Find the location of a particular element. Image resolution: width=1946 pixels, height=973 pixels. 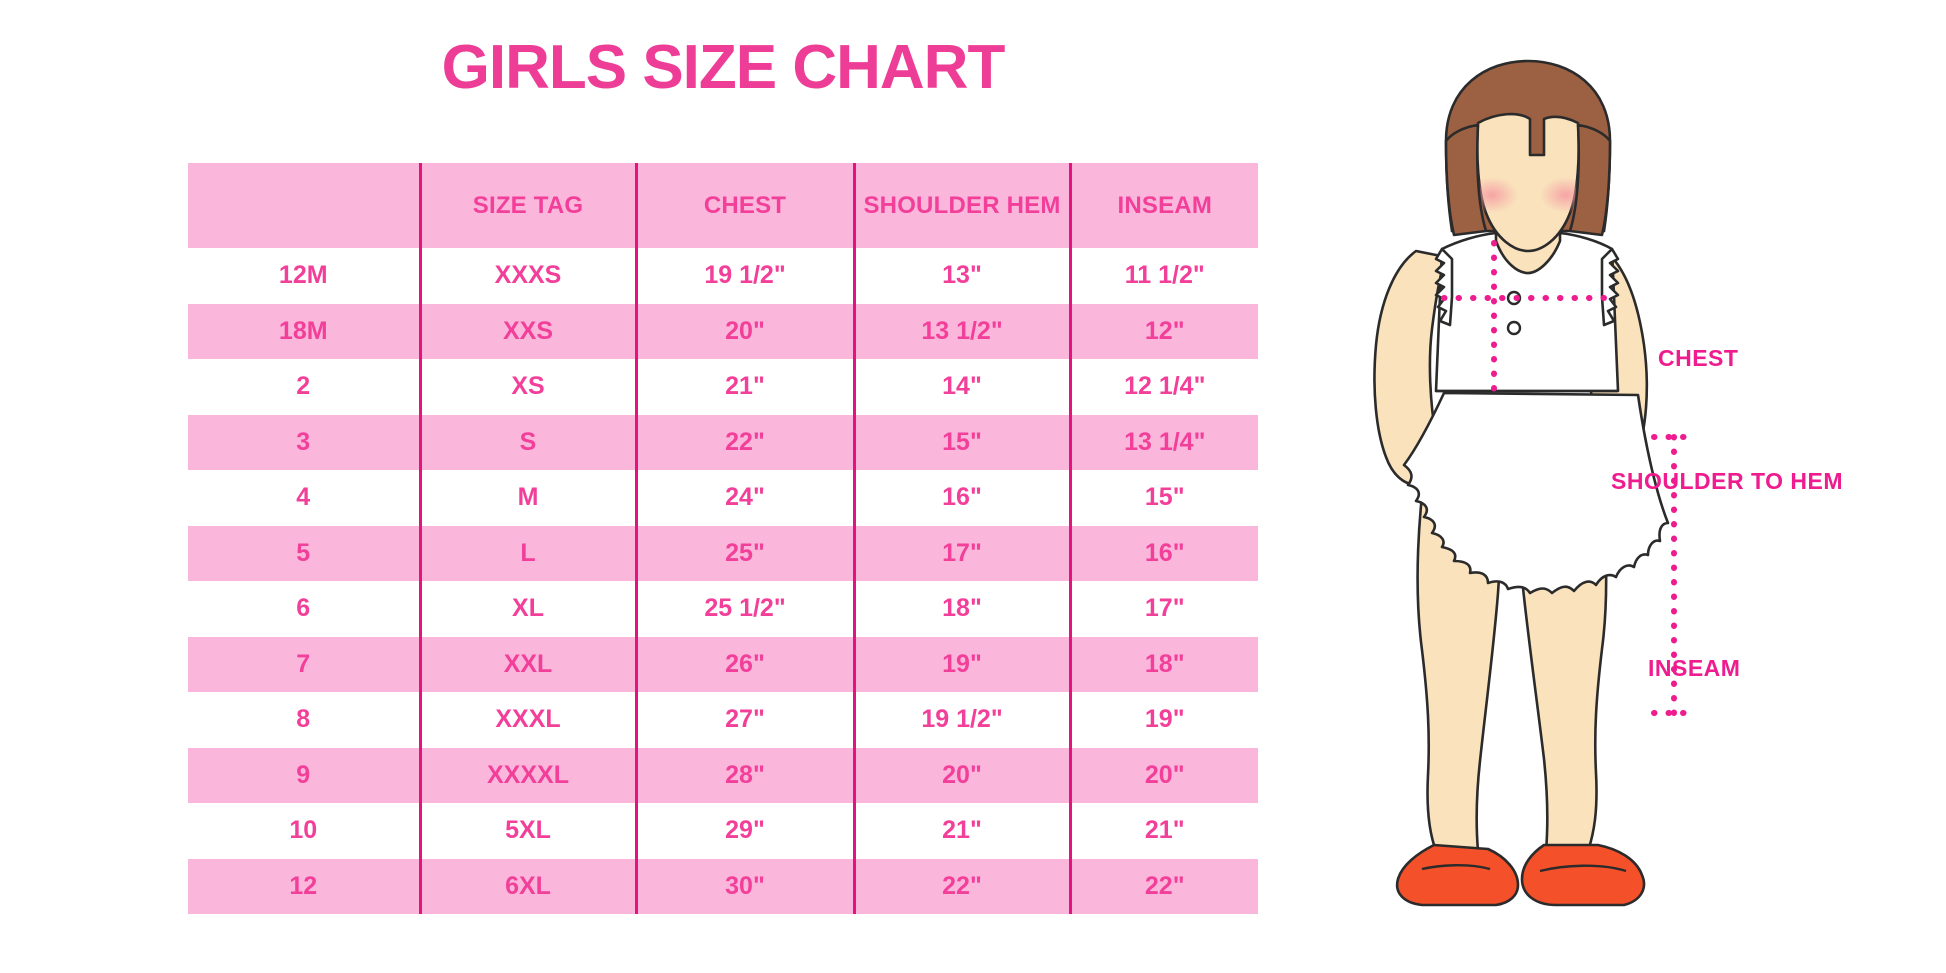

label-shoulder-to-hem: SHOULDER TO HEM is located at coordinates (1727, 481).